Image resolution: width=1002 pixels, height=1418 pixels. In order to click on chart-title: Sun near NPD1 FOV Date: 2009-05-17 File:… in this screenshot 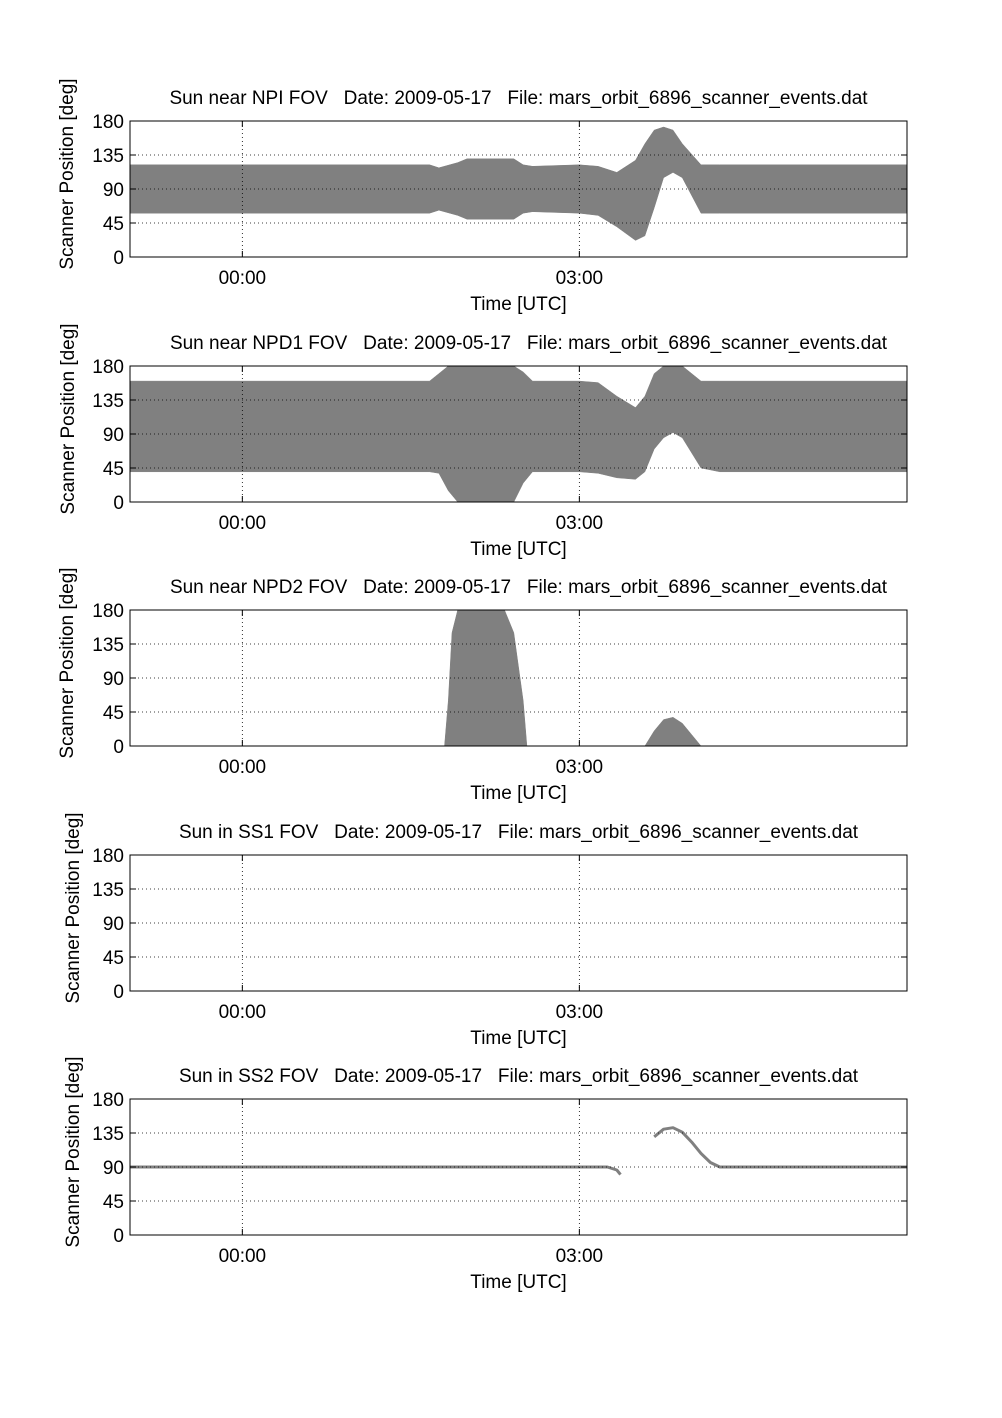, I will do `click(529, 343)`.